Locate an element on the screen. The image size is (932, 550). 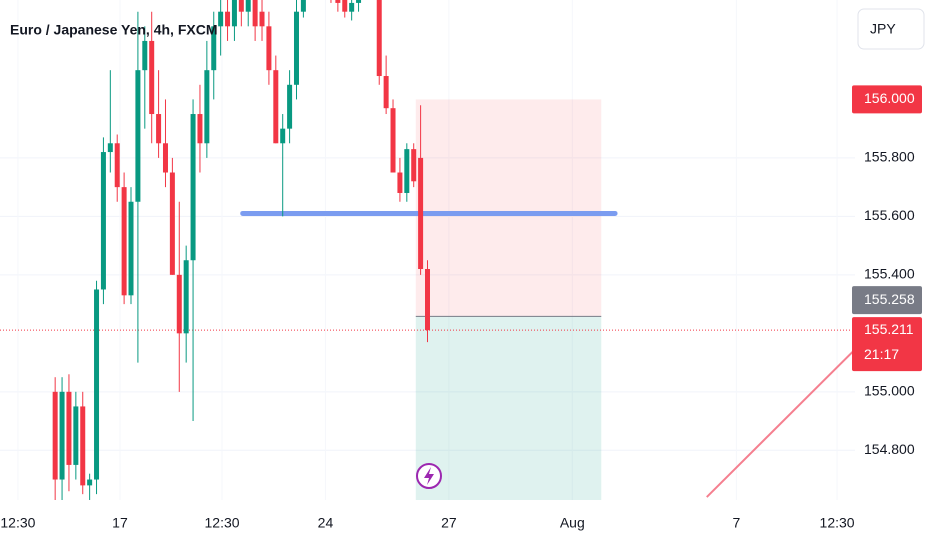
x-tick-label: 7 is located at coordinates (737, 523).